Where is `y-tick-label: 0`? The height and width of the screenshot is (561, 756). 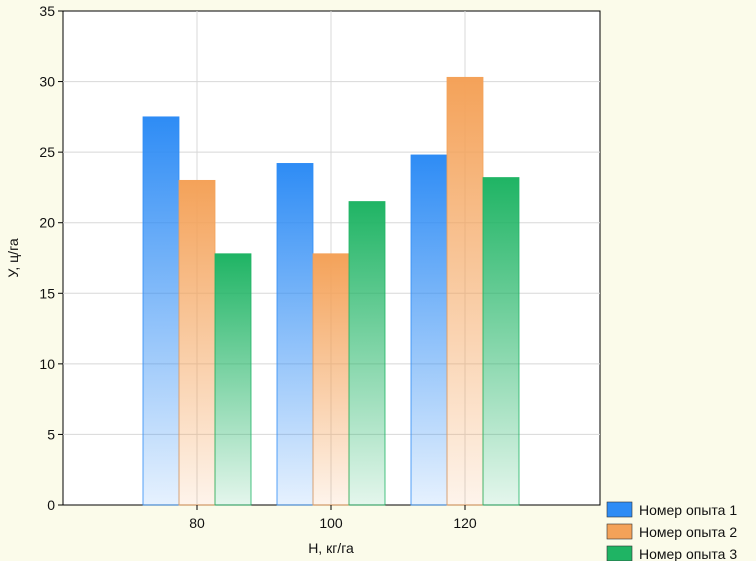 y-tick-label: 0 is located at coordinates (51, 505).